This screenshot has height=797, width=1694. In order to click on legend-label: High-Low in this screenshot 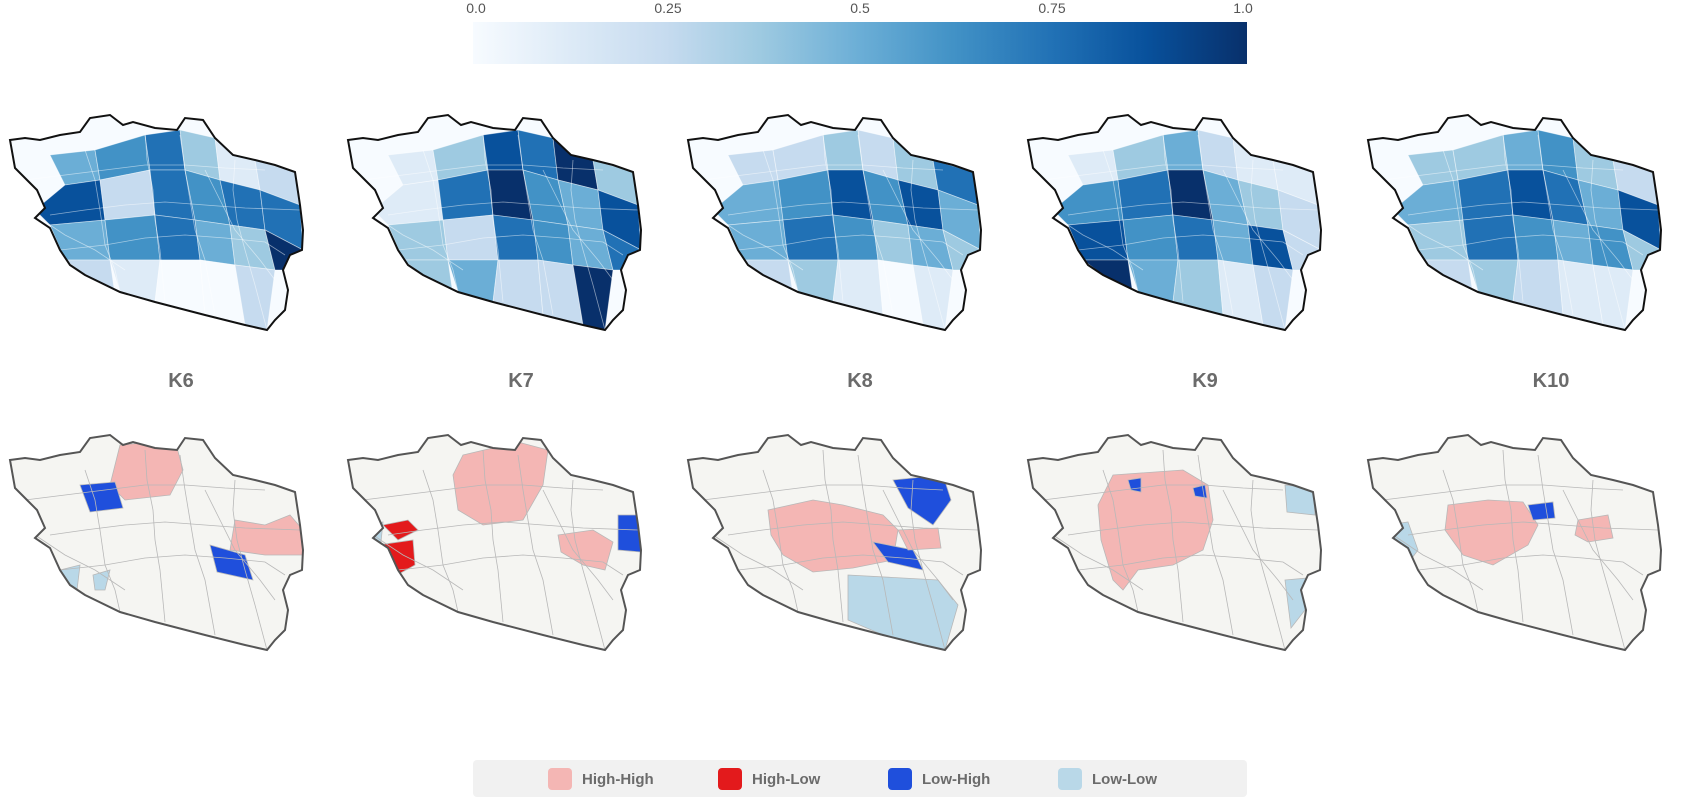, I will do `click(786, 779)`.